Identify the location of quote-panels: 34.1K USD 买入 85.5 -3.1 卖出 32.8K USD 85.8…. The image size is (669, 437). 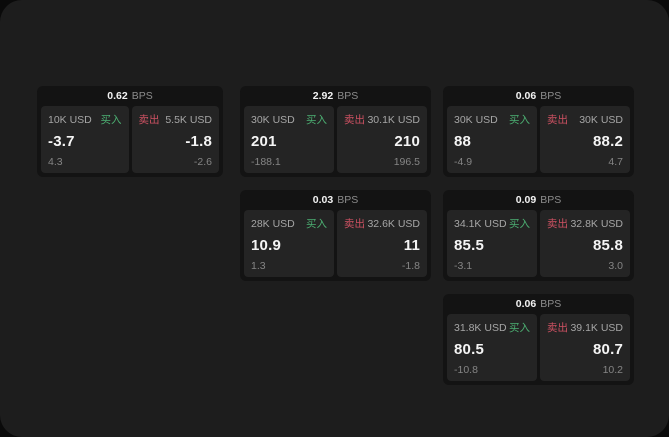
(538, 243).